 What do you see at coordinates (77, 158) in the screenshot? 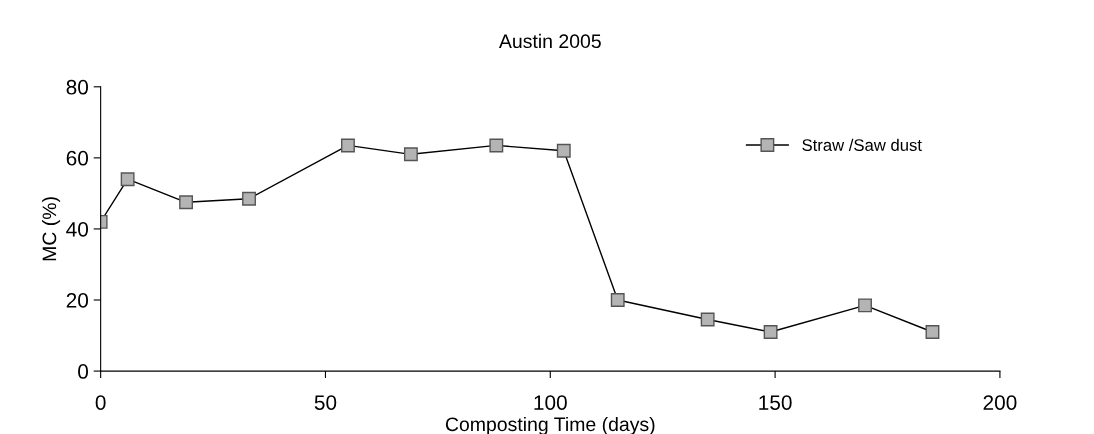
I see `y-tick-label: 60` at bounding box center [77, 158].